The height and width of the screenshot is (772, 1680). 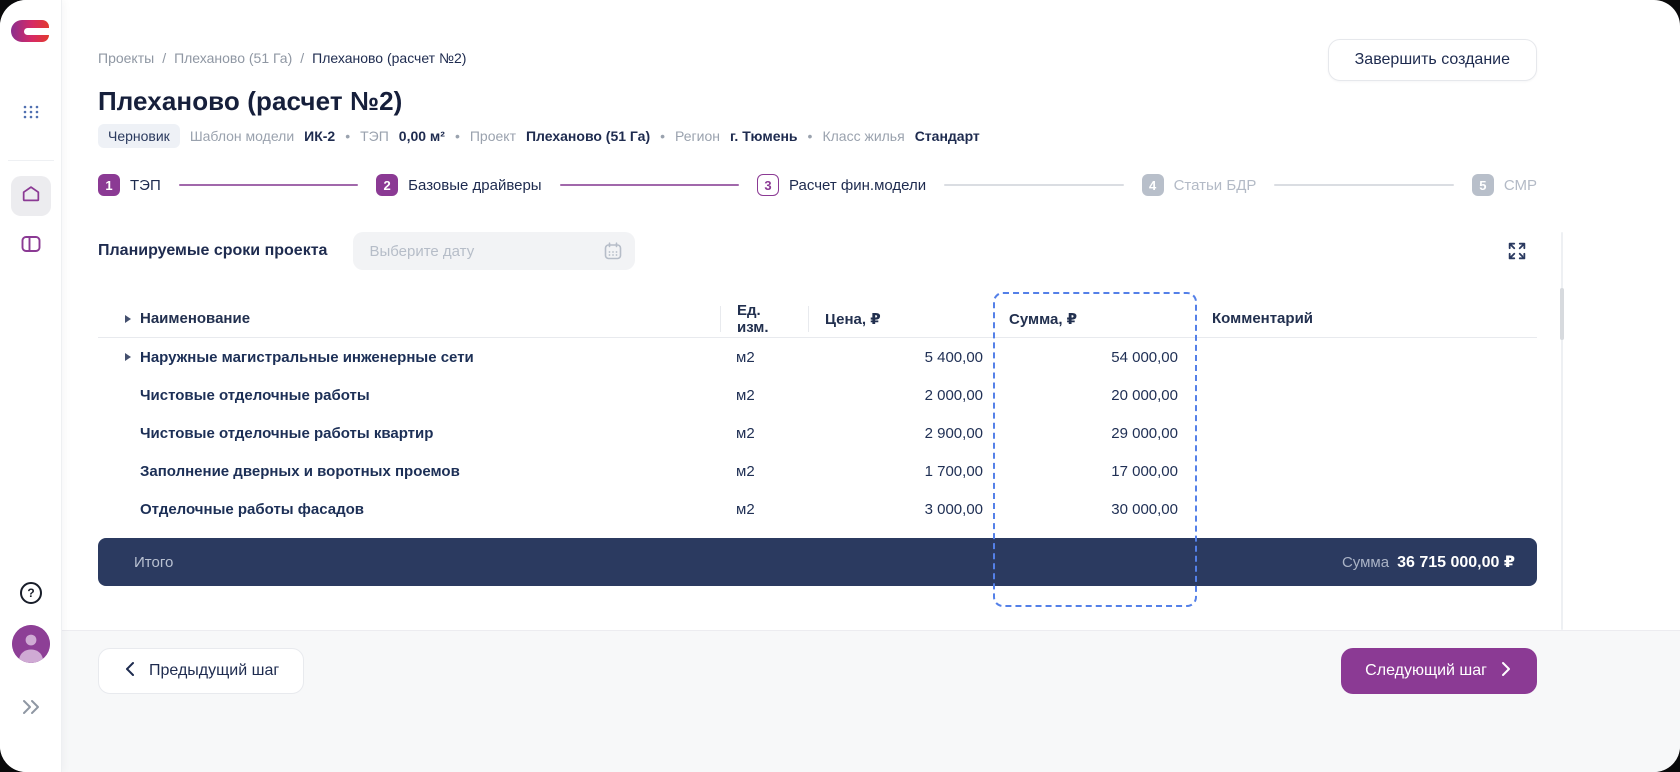 I want to click on collapse-sidebar-icon, so click(x=31, y=707).